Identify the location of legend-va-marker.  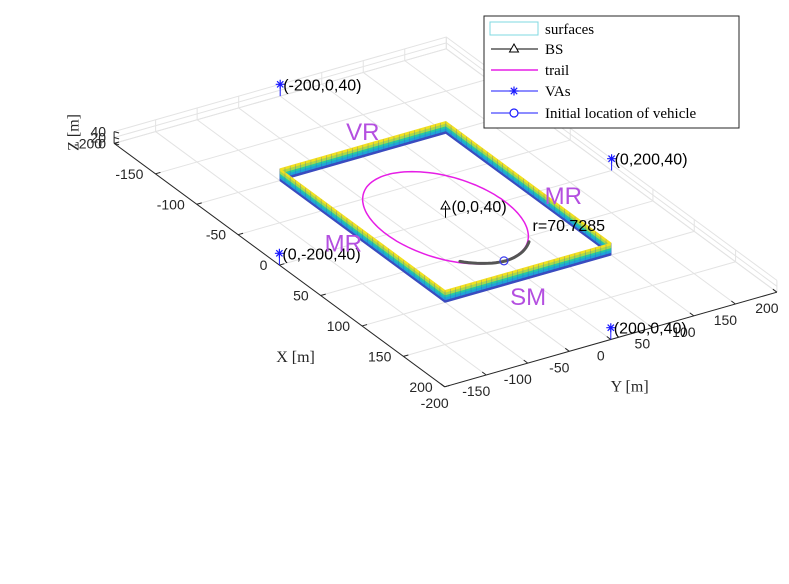
(514, 91).